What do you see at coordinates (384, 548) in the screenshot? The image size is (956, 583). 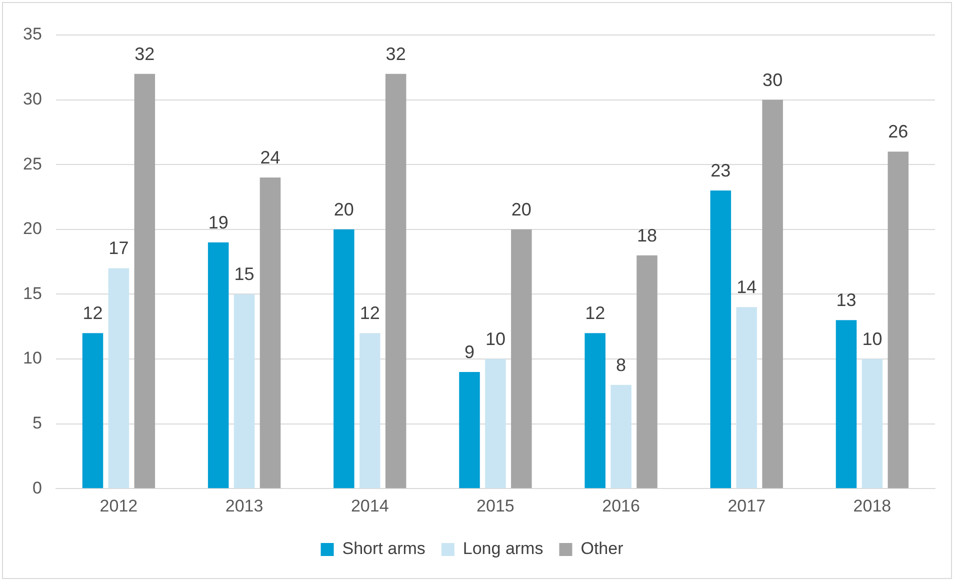 I see `legend-label: Short arms` at bounding box center [384, 548].